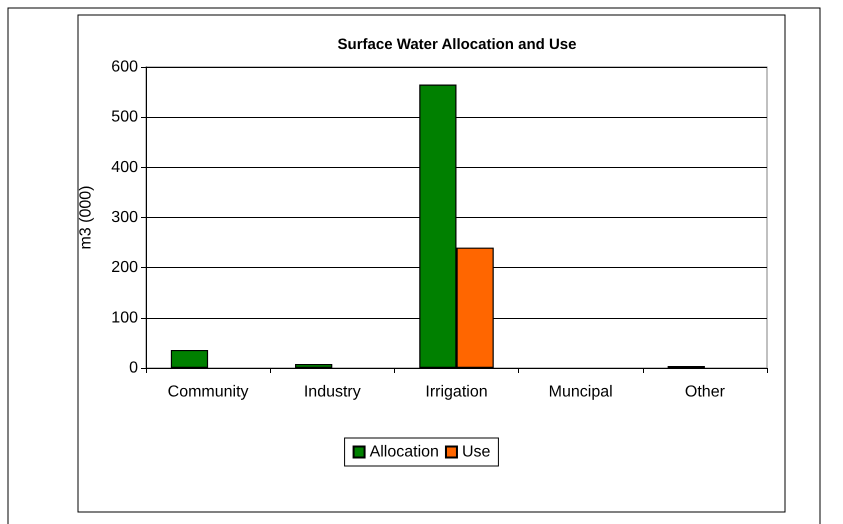 The width and height of the screenshot is (843, 524). I want to click on y-tick-label: 200, so click(124, 267).